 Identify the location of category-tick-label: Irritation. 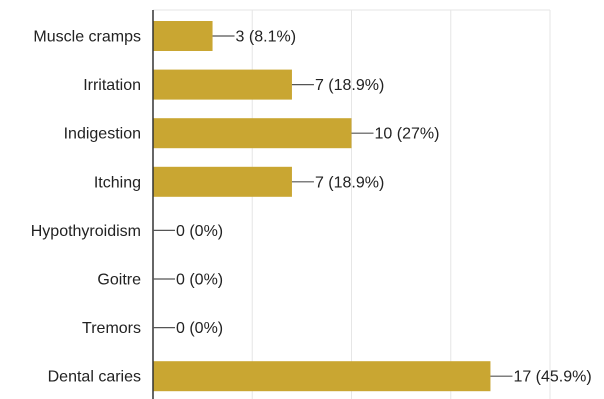
(112, 85).